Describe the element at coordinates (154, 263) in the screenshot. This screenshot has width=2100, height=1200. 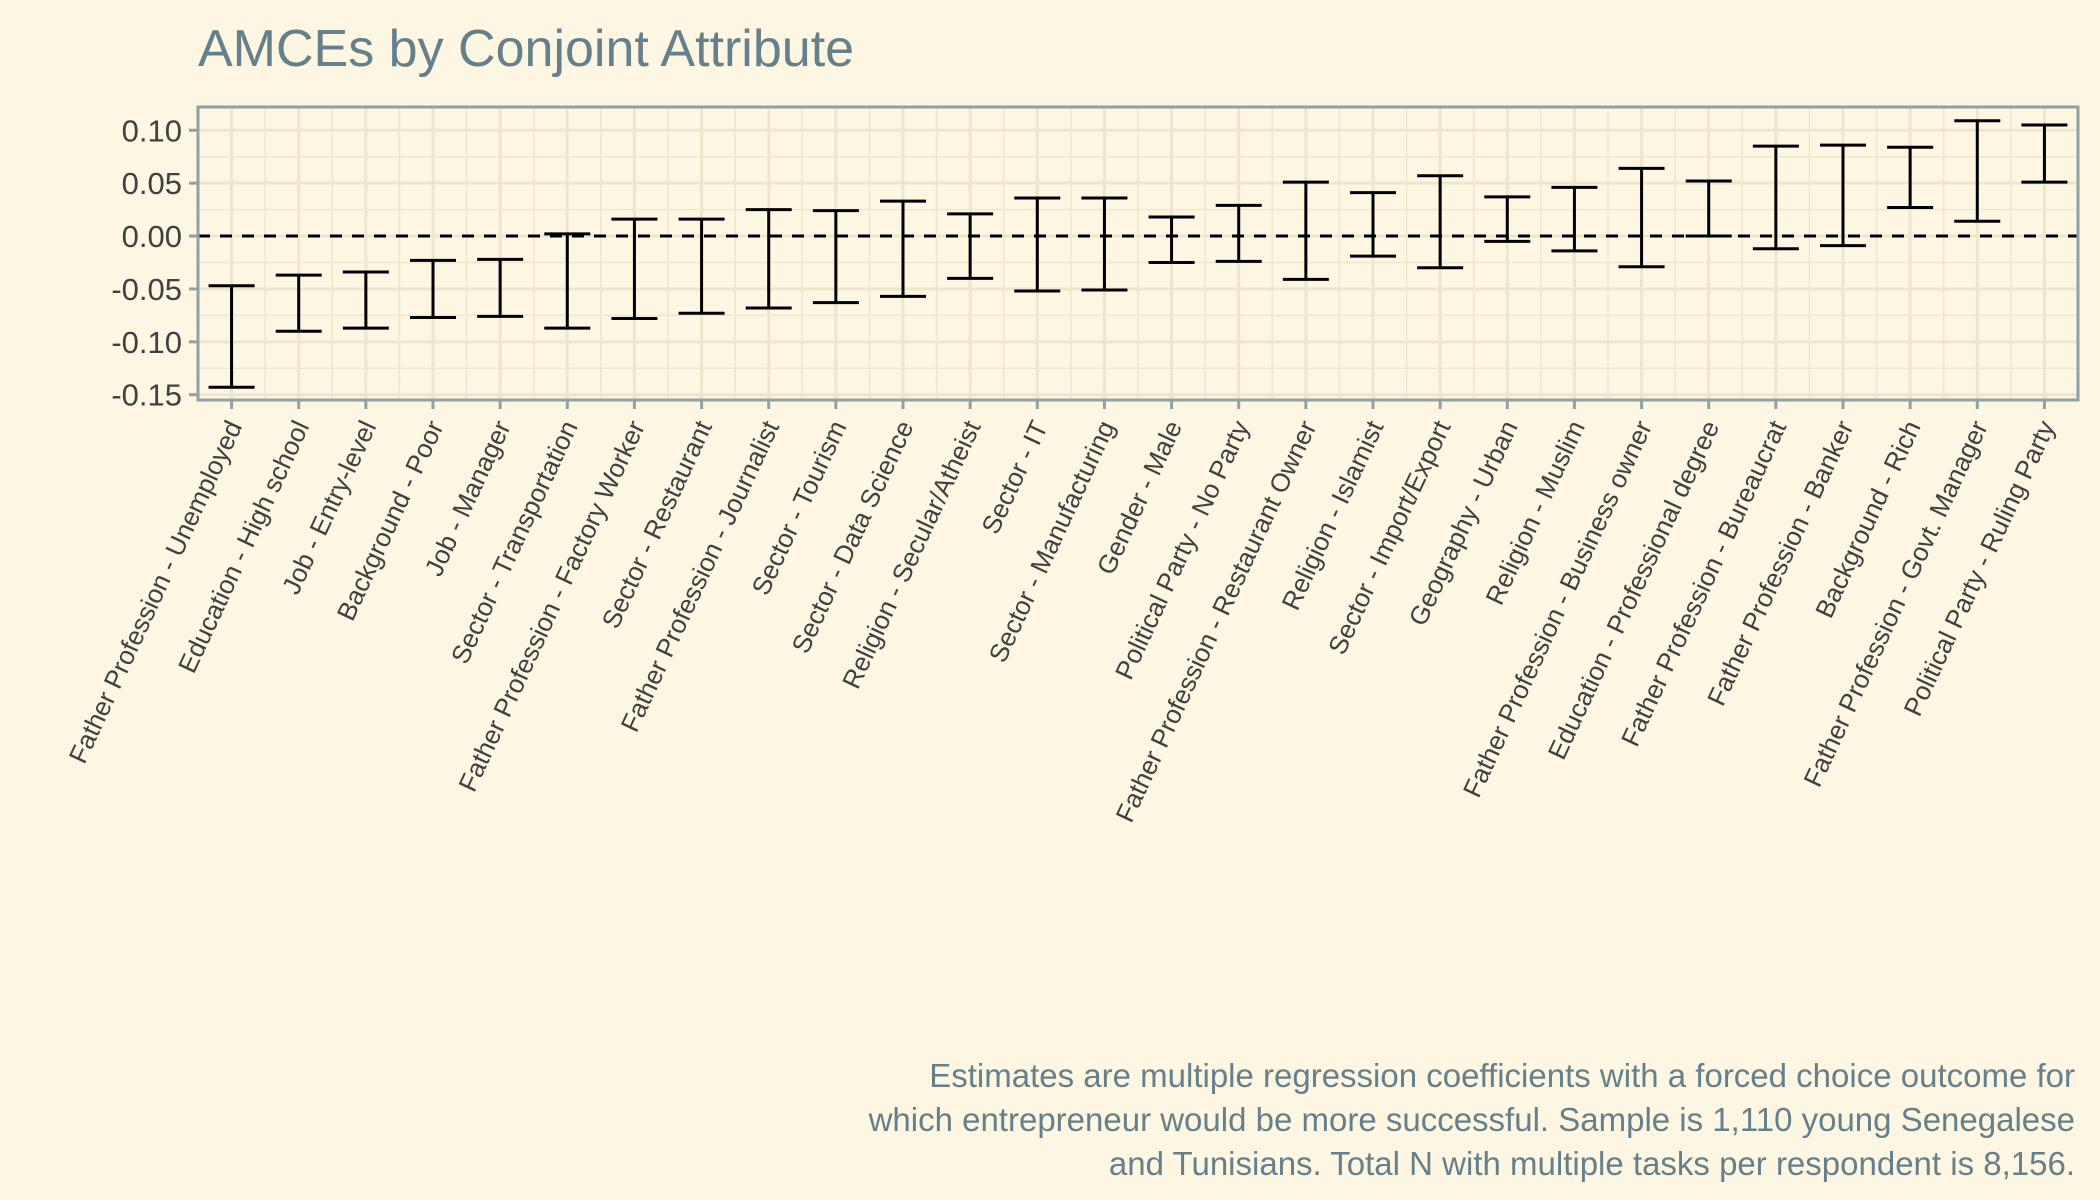
I see `y-axis: 0.10 0.05 0.00 -0.05 -0.10 -0.15` at that location.